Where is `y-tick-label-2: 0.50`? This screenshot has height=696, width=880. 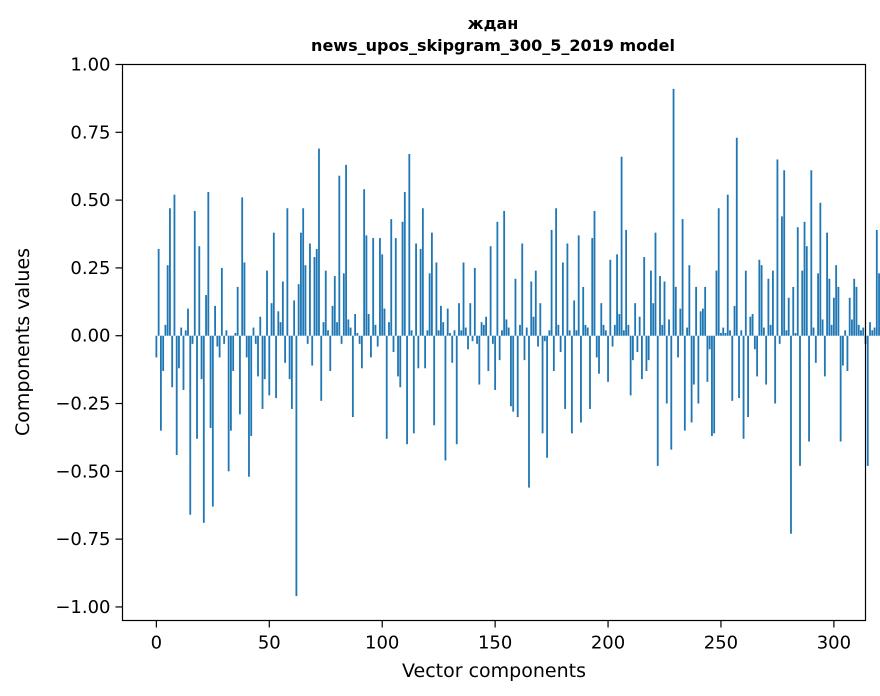
y-tick-label-2: 0.50 is located at coordinates (90, 200).